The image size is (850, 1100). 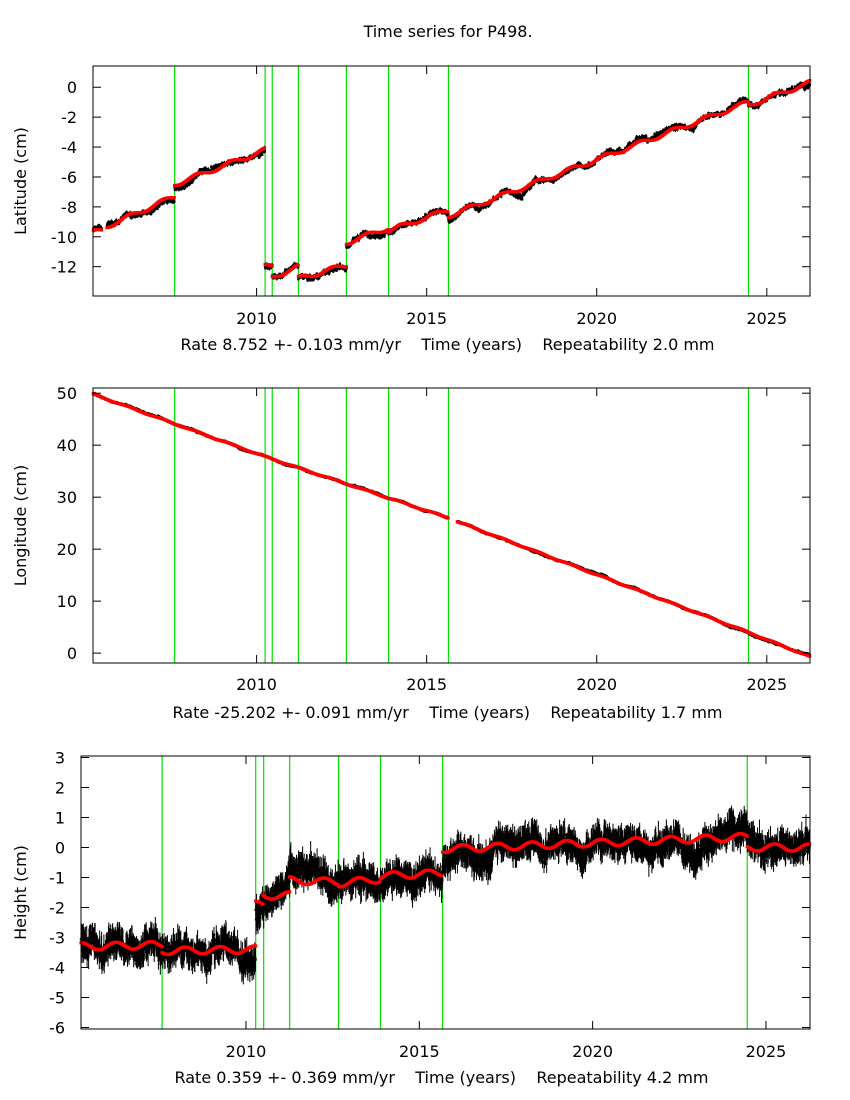 What do you see at coordinates (596, 318) in the screenshot?
I see `x-tick-label: 2020` at bounding box center [596, 318].